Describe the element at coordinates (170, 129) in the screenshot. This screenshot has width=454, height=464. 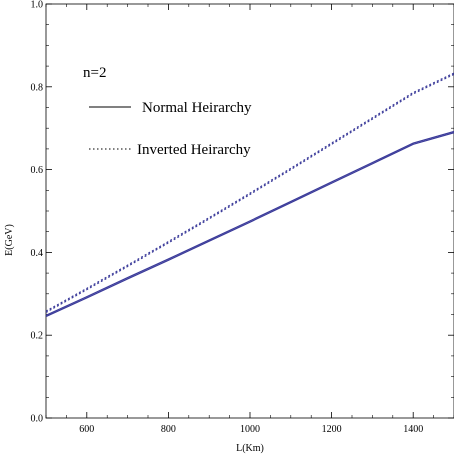
I see `legend: Normal Heirarchy Inverted Heirarchy` at that location.